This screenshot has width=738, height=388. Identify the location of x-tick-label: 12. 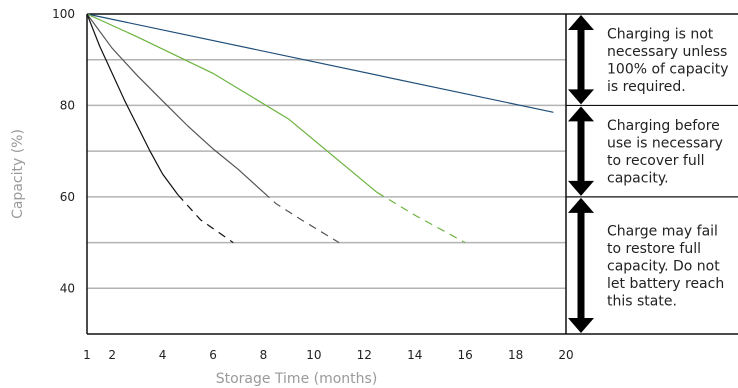
(364, 355).